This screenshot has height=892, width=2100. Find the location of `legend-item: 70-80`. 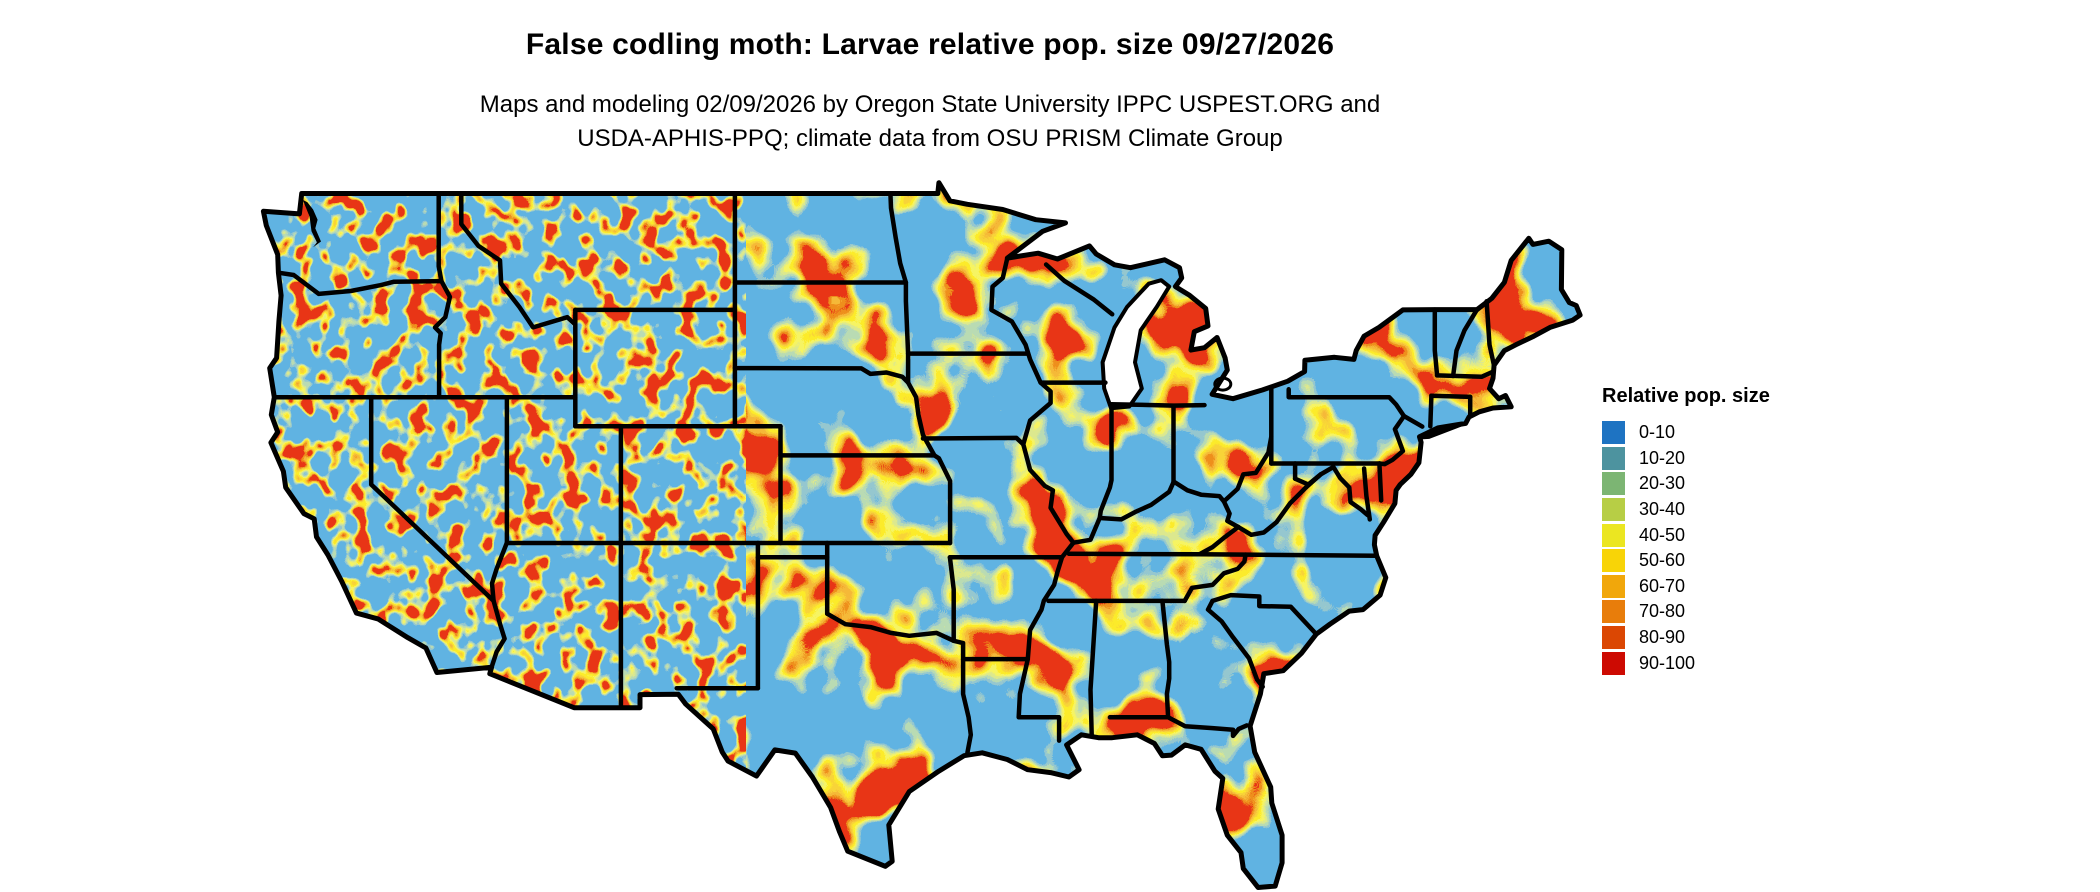

legend-item: 70-80 is located at coordinates (1752, 612).